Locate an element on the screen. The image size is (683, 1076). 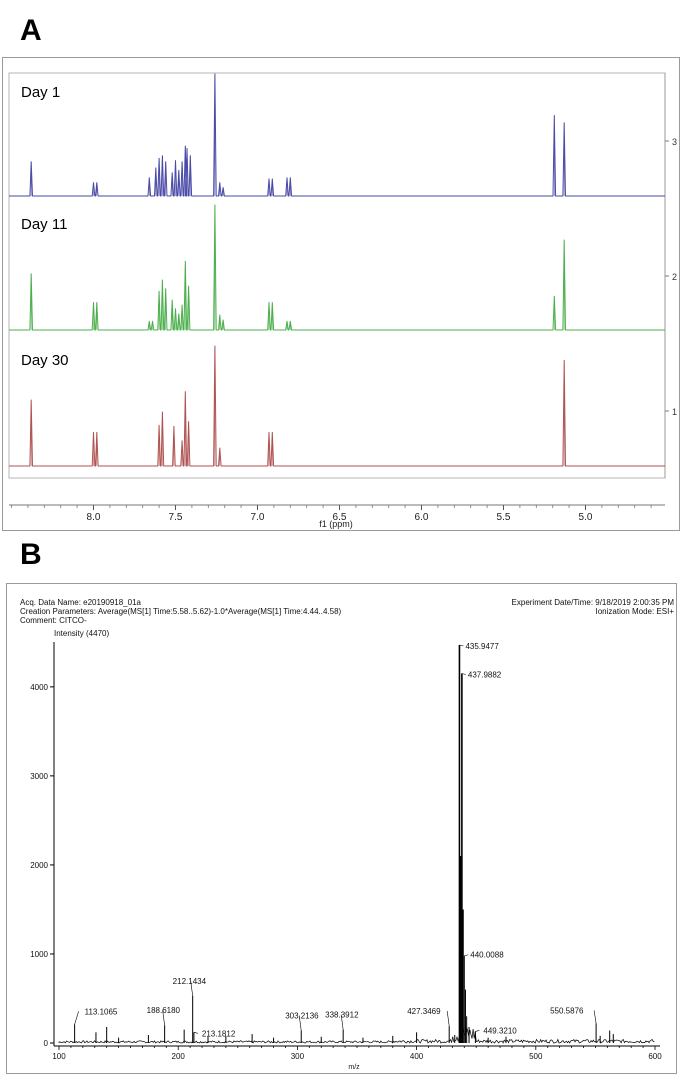
ms-peak-label: 427.3469 is located at coordinates (424, 1011).